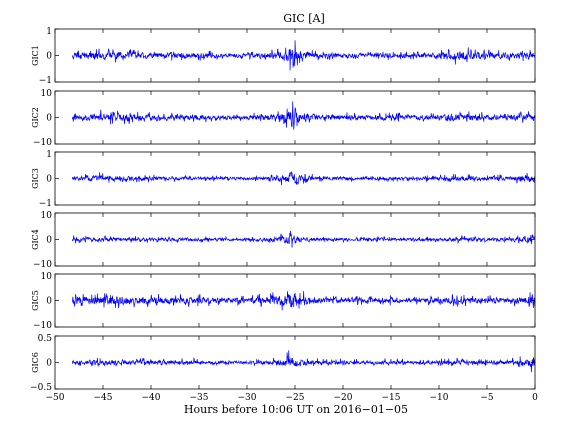  What do you see at coordinates (439, 398) in the screenshot?
I see `x-tick-label: −10` at bounding box center [439, 398].